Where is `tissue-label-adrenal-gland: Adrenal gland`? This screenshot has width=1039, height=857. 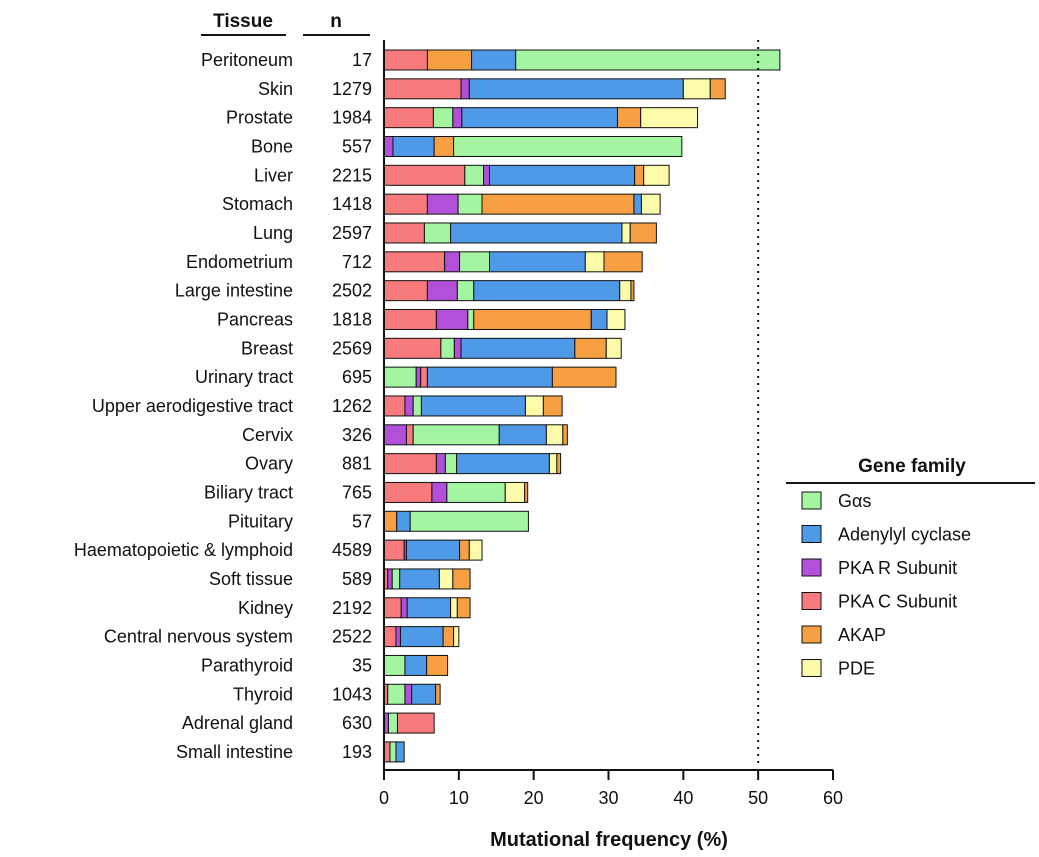
tissue-label-adrenal-gland: Adrenal gland is located at coordinates (237, 723).